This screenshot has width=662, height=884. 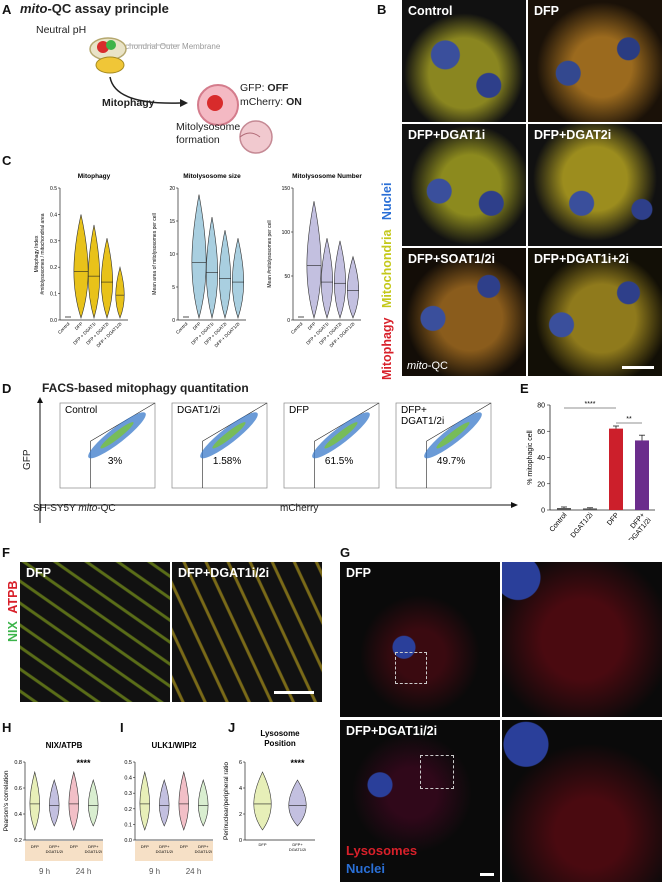 I want to click on image-tile-g-dfp: DFP, so click(x=420, y=639).